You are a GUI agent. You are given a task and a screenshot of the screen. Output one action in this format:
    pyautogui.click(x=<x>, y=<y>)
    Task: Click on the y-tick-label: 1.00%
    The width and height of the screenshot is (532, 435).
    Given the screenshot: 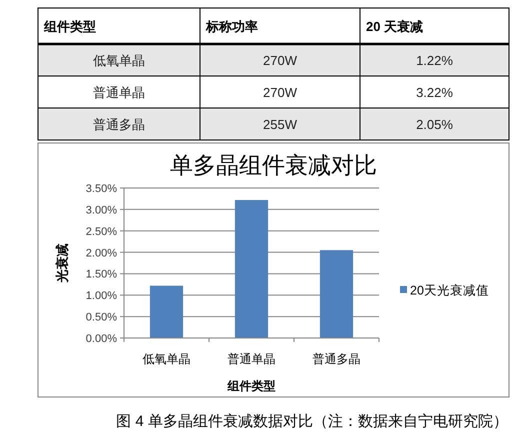 What is the action you would take?
    pyautogui.click(x=102, y=296)
    